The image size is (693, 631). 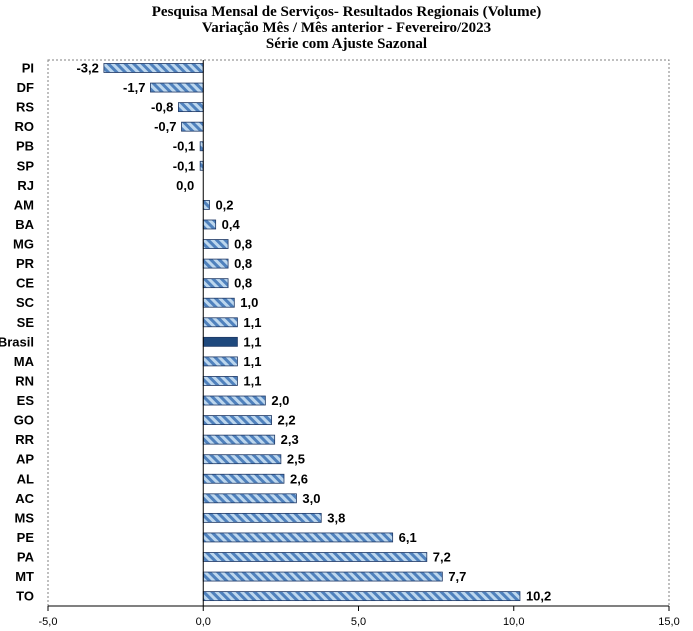 What do you see at coordinates (538, 596) in the screenshot?
I see `value-label: 10,2` at bounding box center [538, 596].